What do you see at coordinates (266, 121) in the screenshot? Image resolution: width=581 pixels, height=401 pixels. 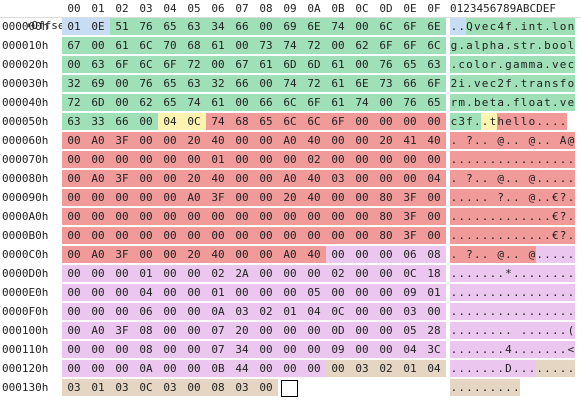 I see `hex-byte: 65` at bounding box center [266, 121].